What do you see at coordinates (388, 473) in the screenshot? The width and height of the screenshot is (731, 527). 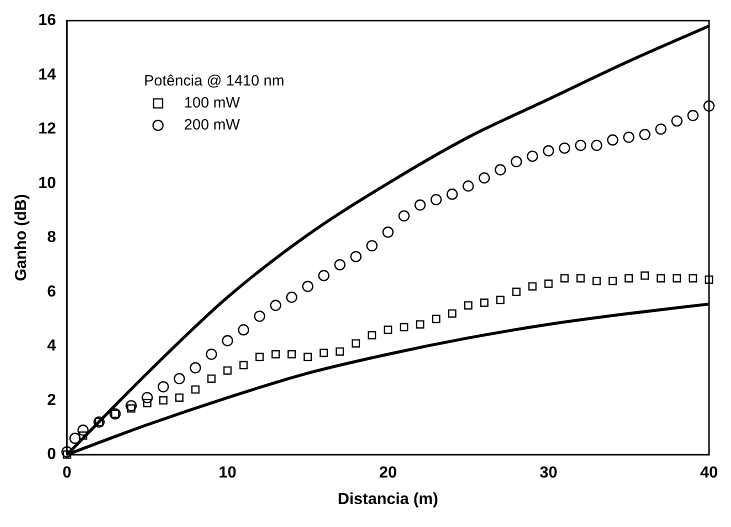 I see `x-tick-label: 20` at bounding box center [388, 473].